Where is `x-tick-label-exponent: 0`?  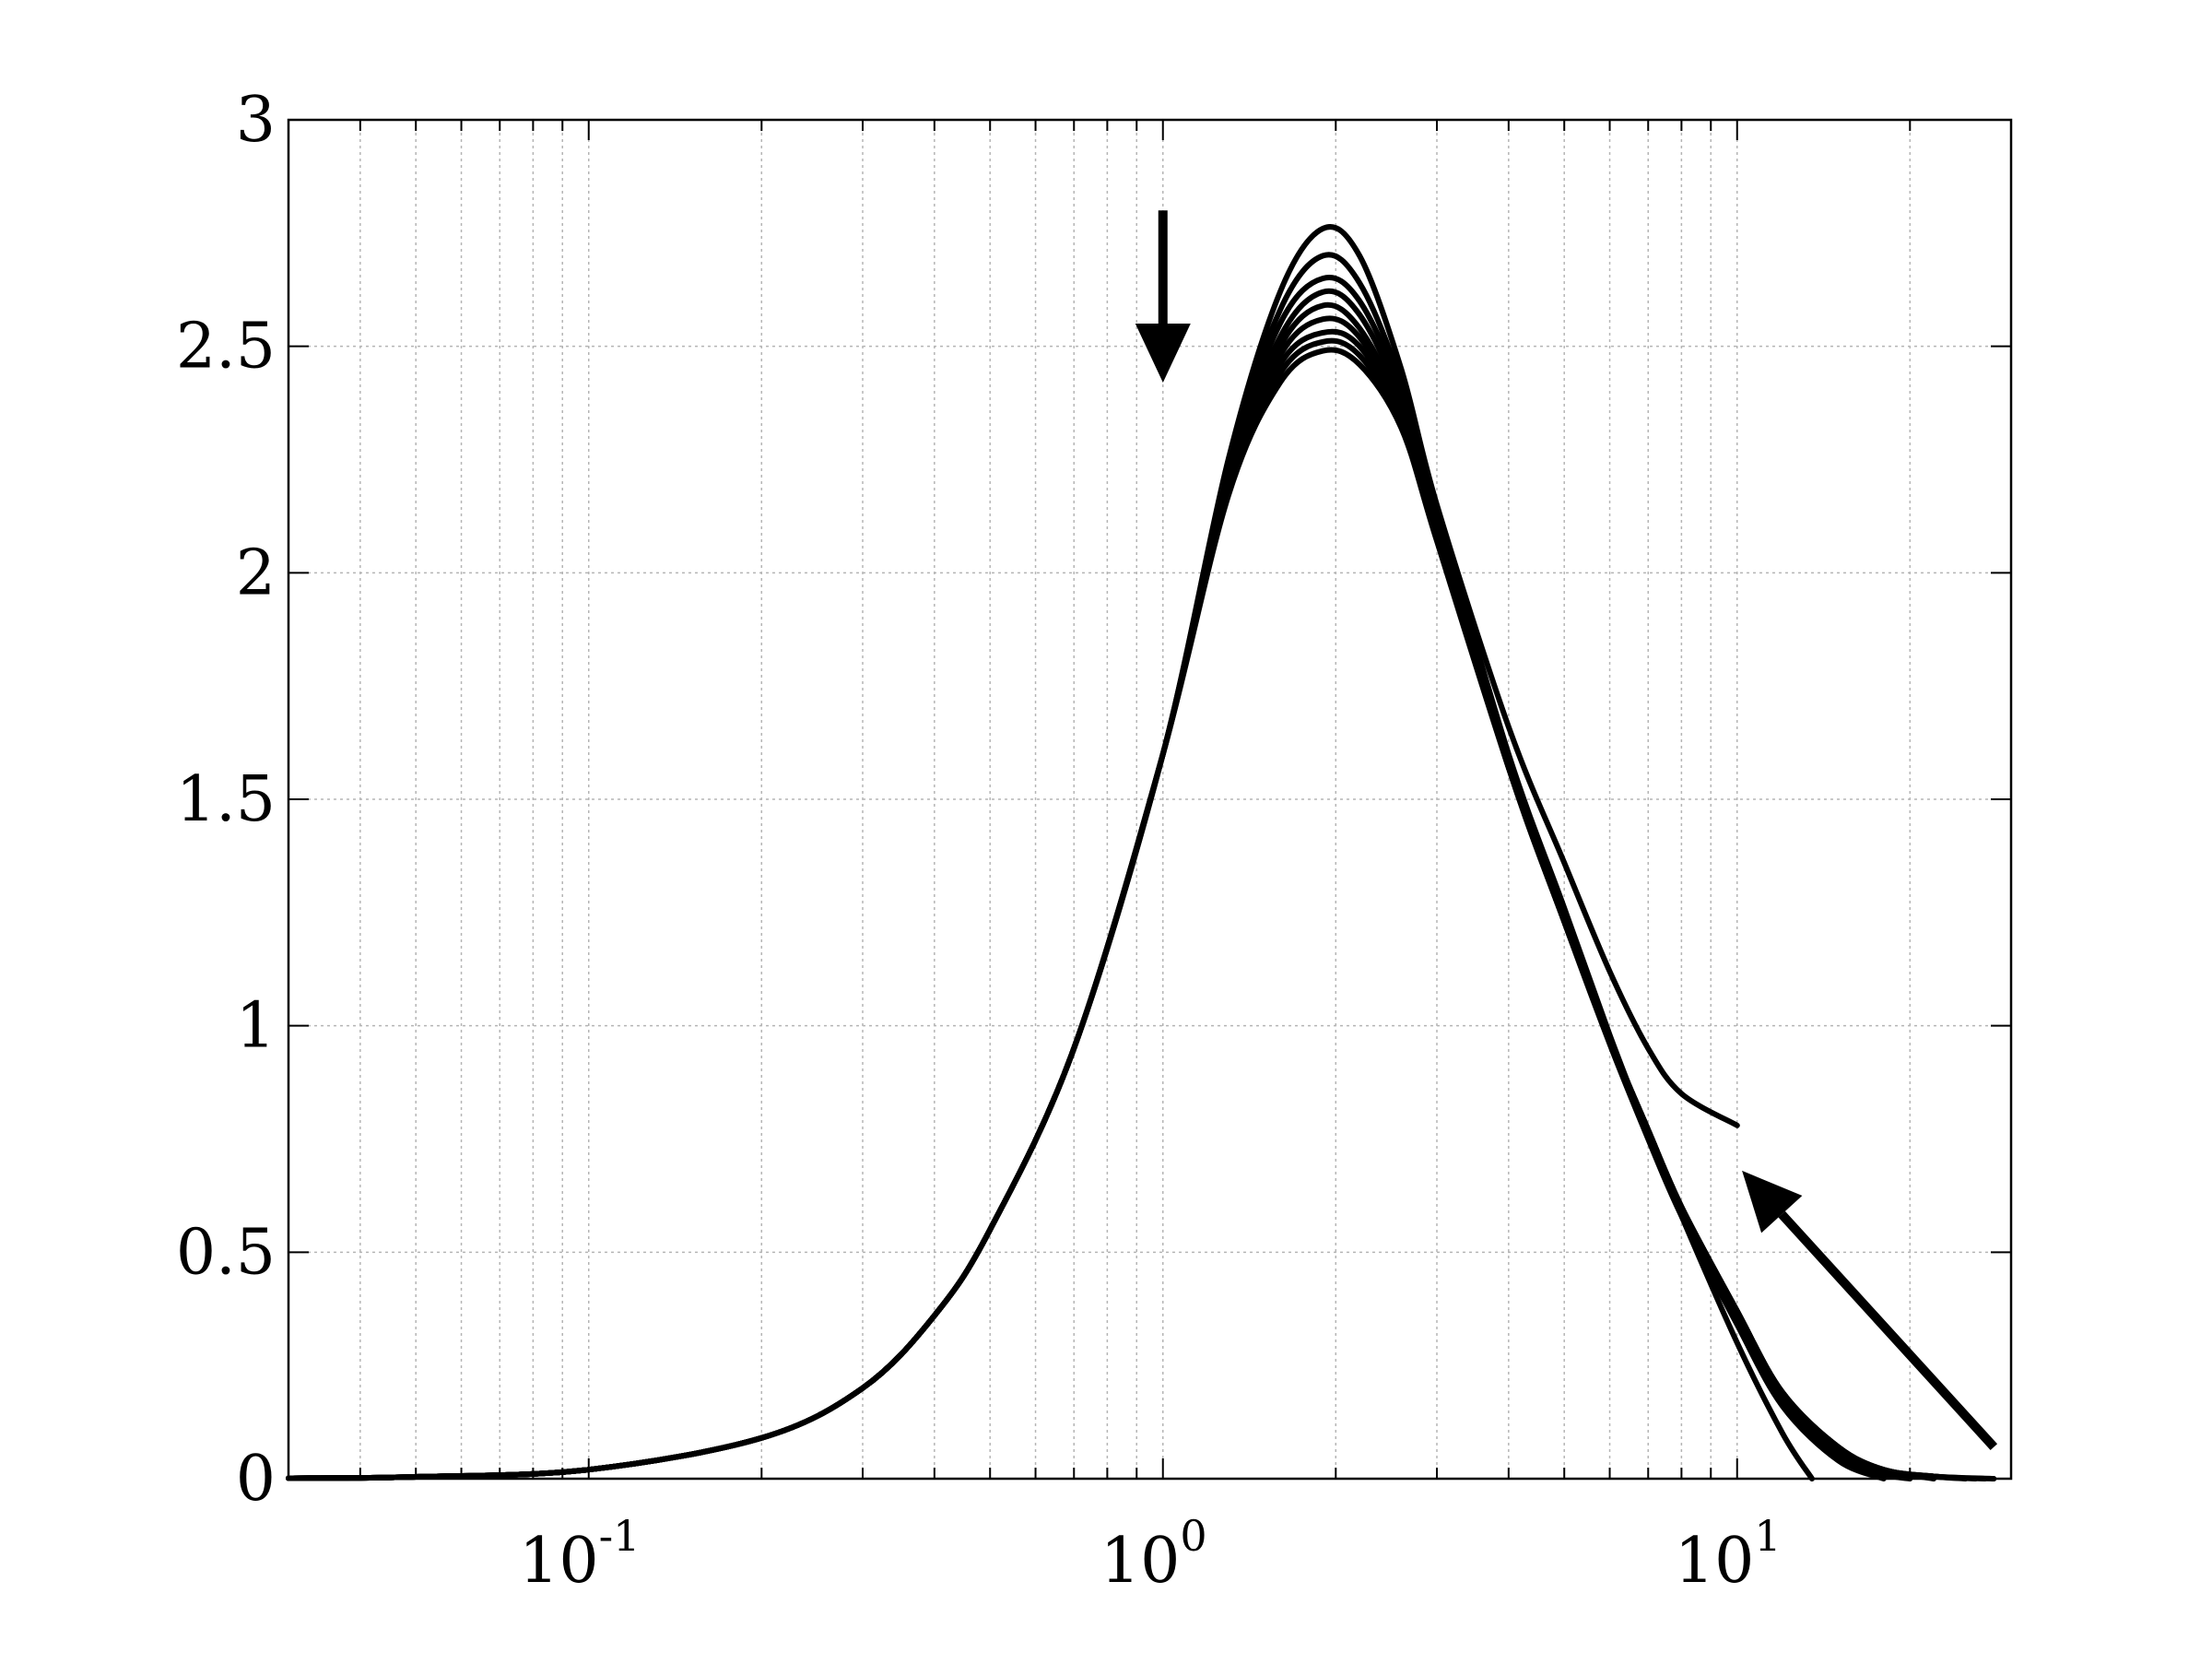 x-tick-label-exponent: 0 is located at coordinates (1193, 1536).